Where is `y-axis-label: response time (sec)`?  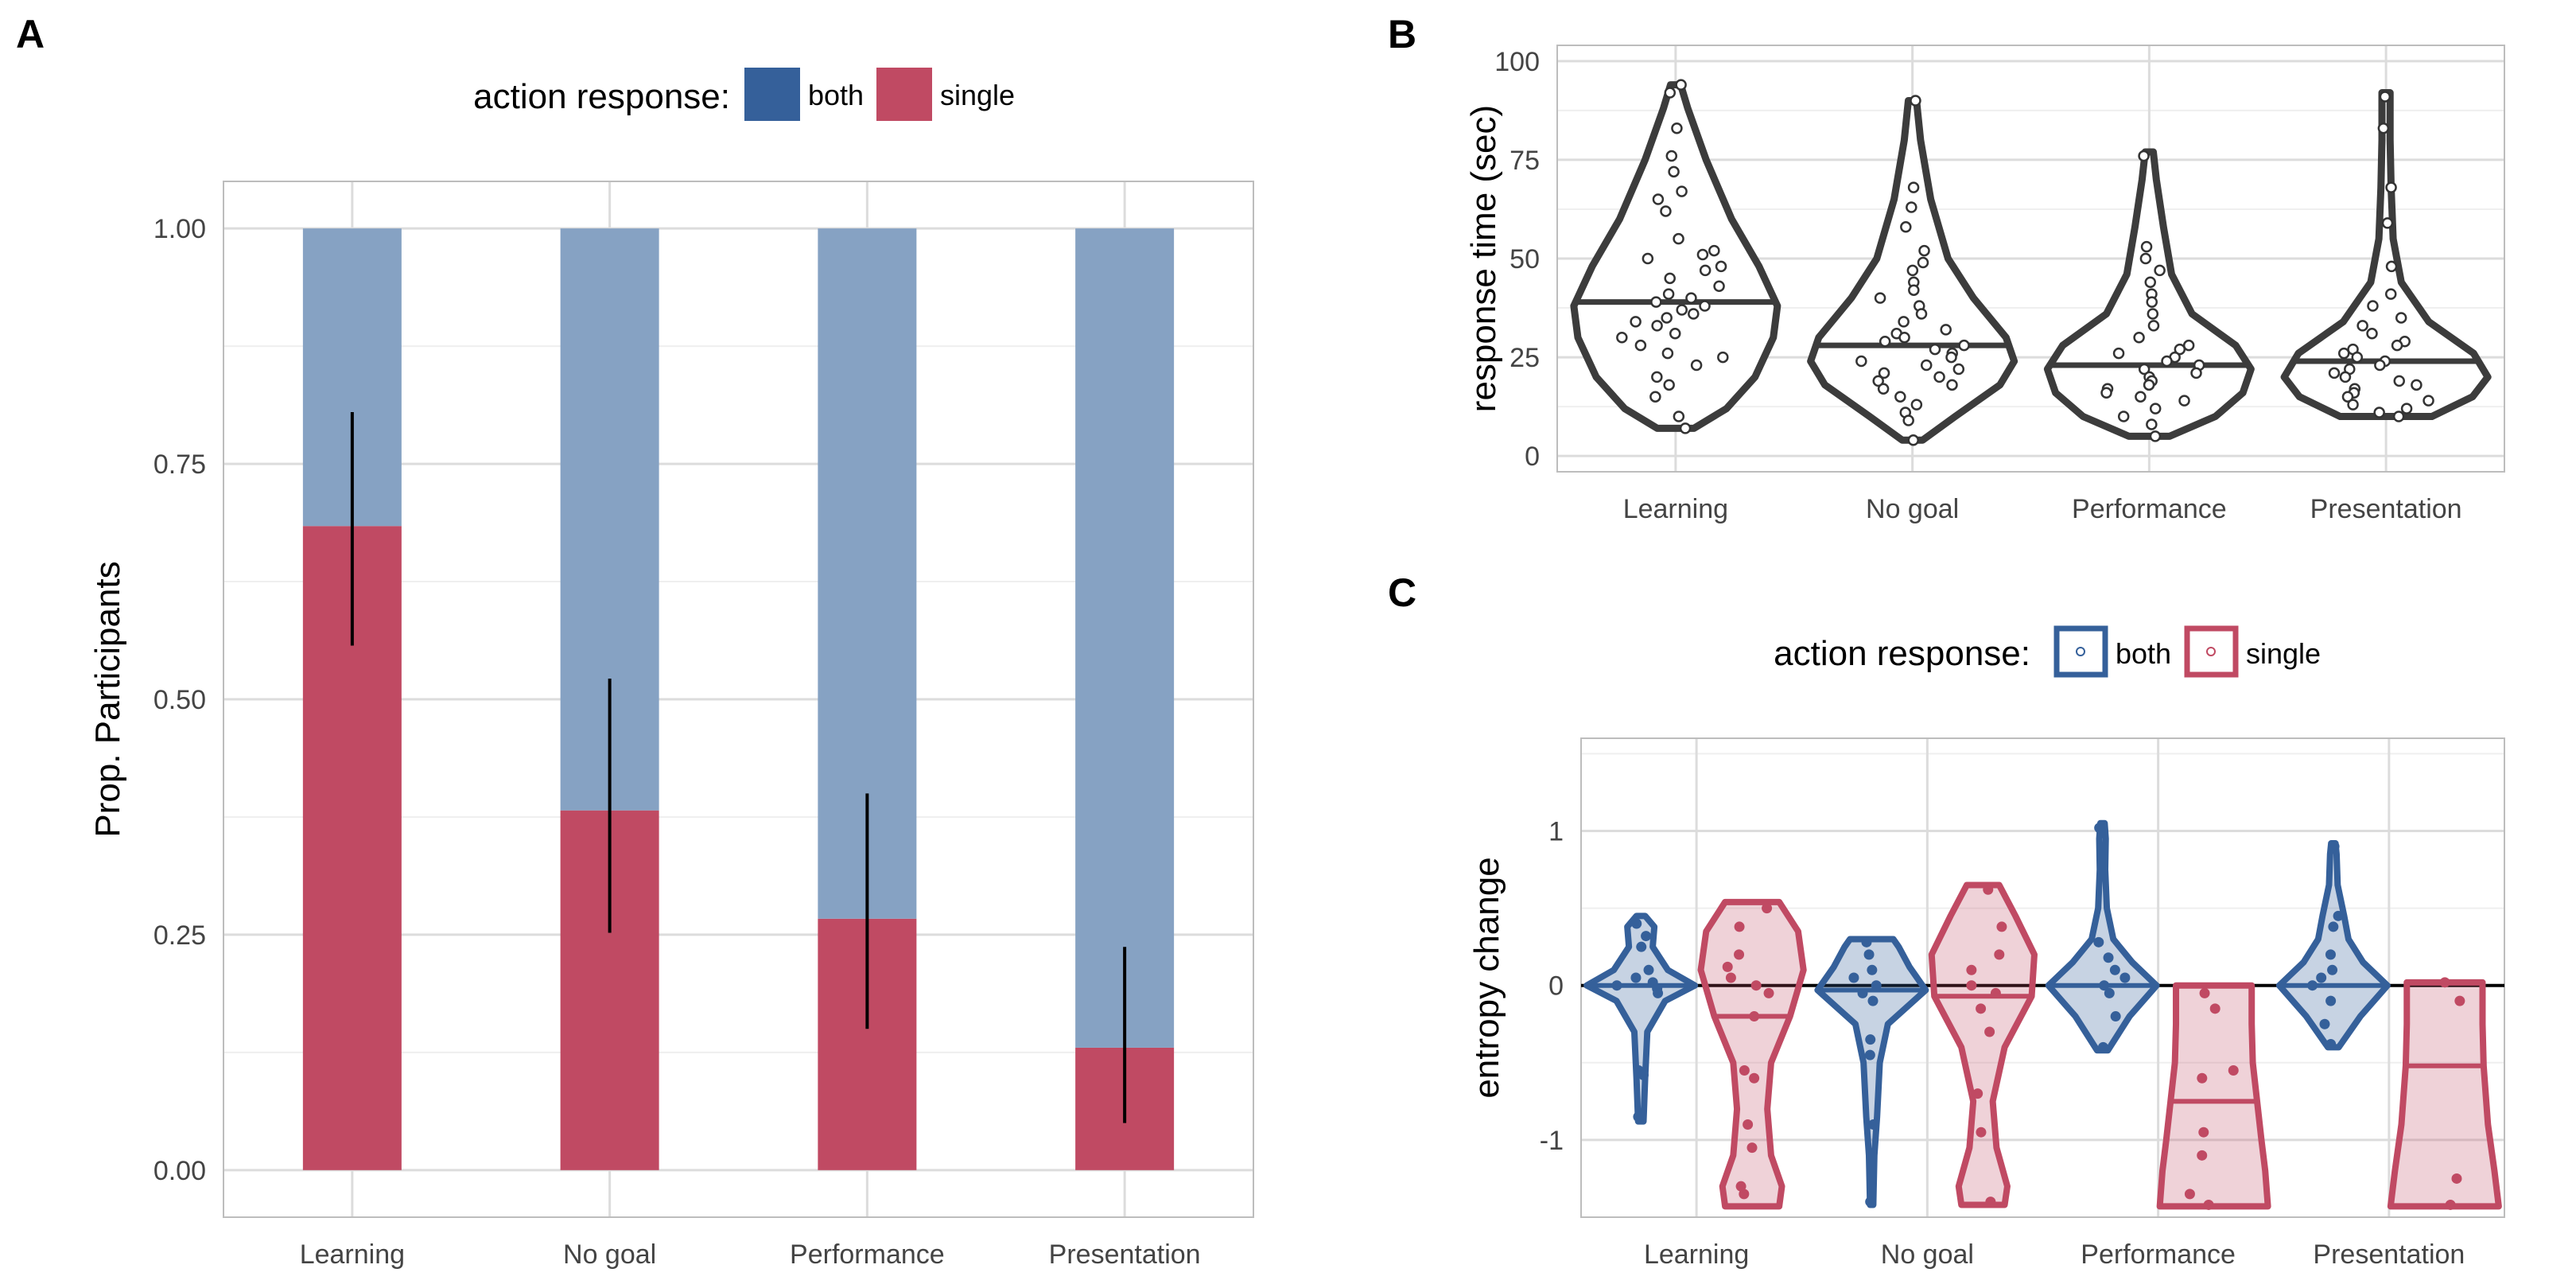
y-axis-label: response time (sec) is located at coordinates (1483, 259).